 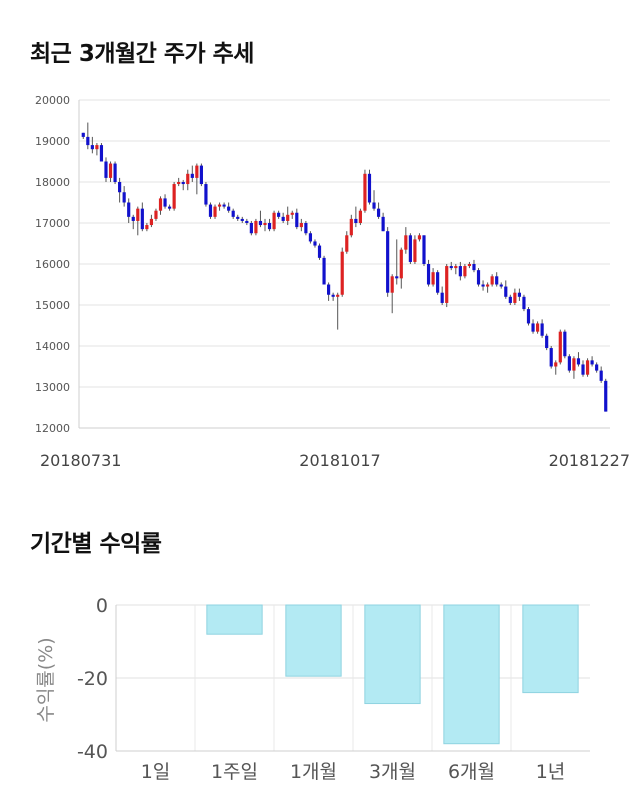 What do you see at coordinates (92, 752) in the screenshot?
I see `y-tick-label: -40` at bounding box center [92, 752].